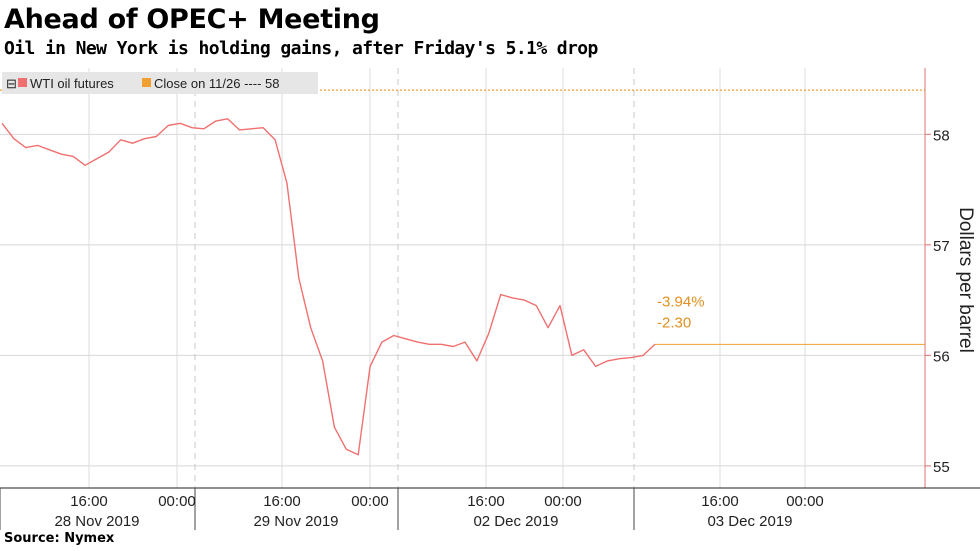 The width and height of the screenshot is (980, 551). Describe the element at coordinates (59, 538) in the screenshot. I see `source-note: Source: Nymex` at that location.